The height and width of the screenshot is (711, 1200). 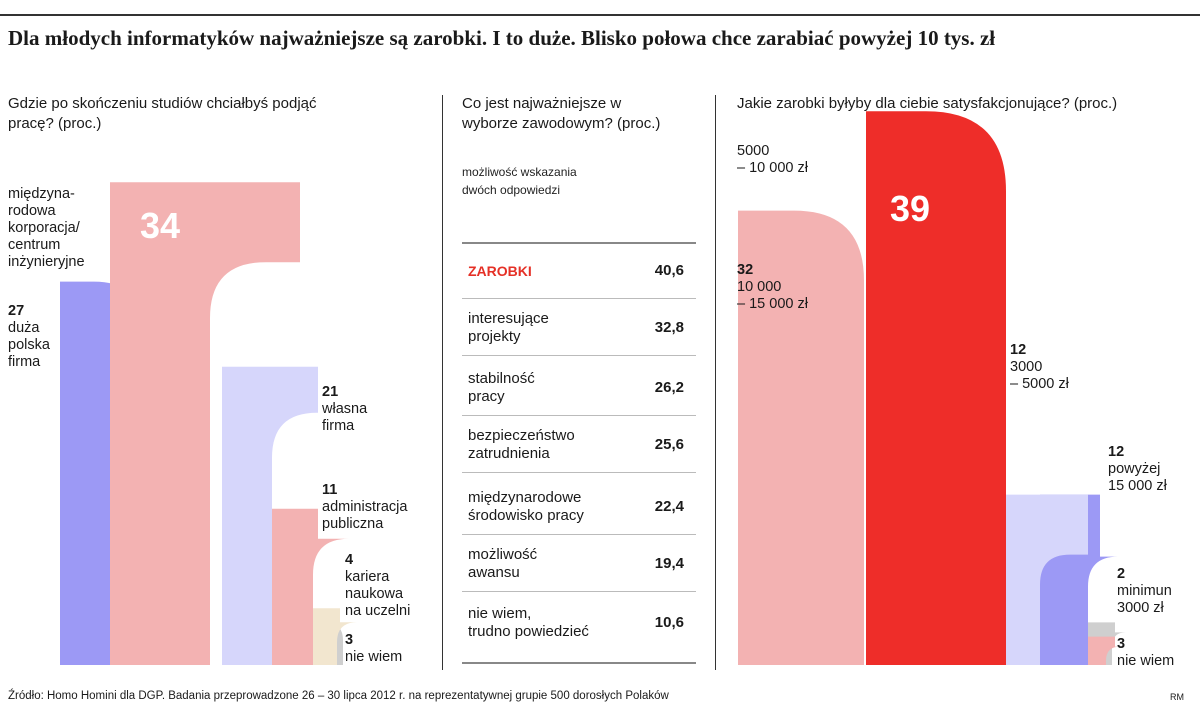 I want to click on row-label-miedzynarodowe: międzynarodowe środowisko pracy, so click(x=526, y=506).